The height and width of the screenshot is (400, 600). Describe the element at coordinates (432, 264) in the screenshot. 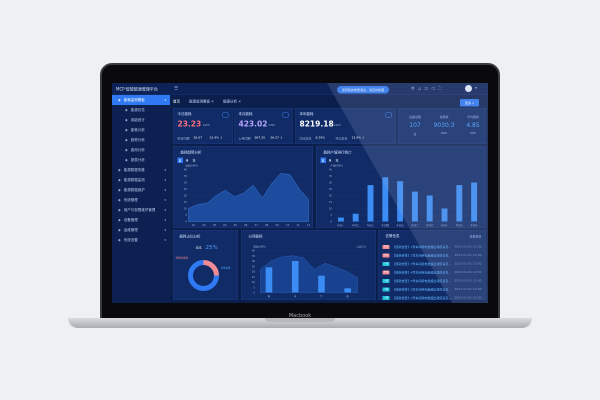

I see `alert-row: 一般 【能耗告警】3号车间用电量超出阈值请及时处理 2021-01-01 12:00` at that location.